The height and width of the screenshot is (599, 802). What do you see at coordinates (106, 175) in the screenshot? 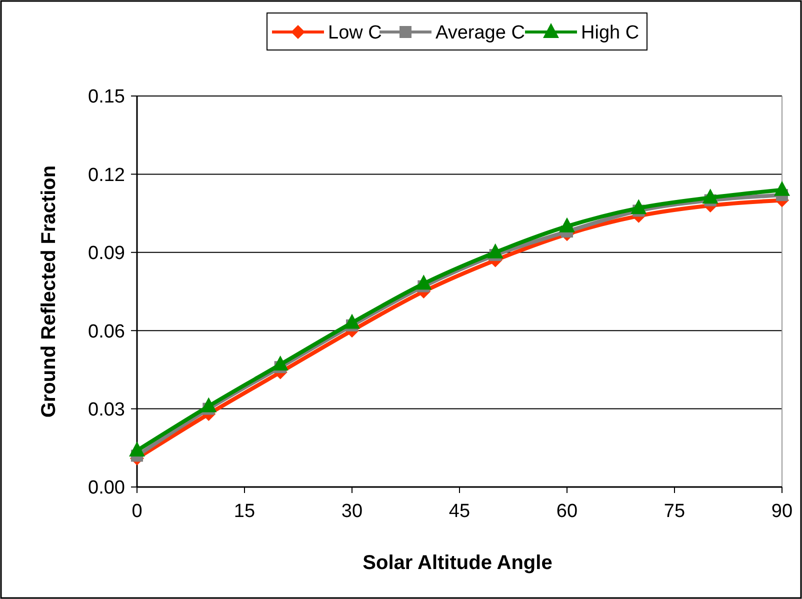
I see `y-tick-label: 0.12` at bounding box center [106, 175].